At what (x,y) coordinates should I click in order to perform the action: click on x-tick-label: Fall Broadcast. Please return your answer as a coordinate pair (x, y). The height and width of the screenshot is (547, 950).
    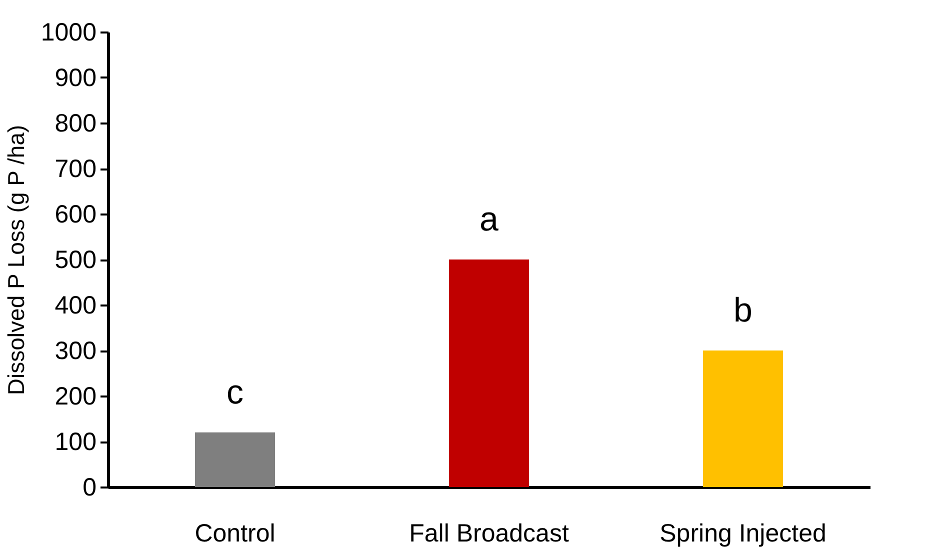
    Looking at the image, I should click on (489, 533).